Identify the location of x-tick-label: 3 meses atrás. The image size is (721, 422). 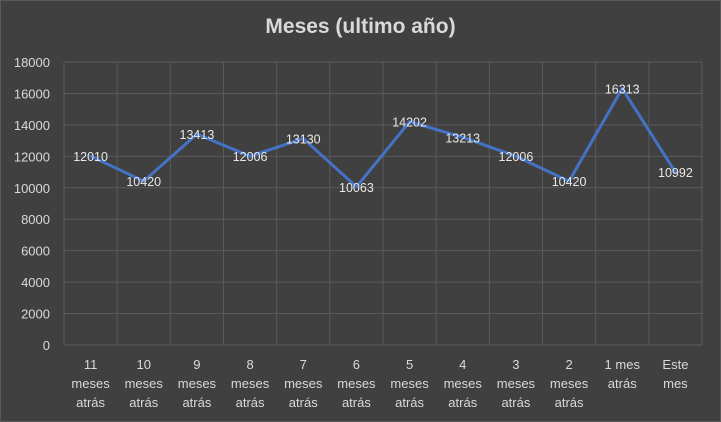
(516, 383).